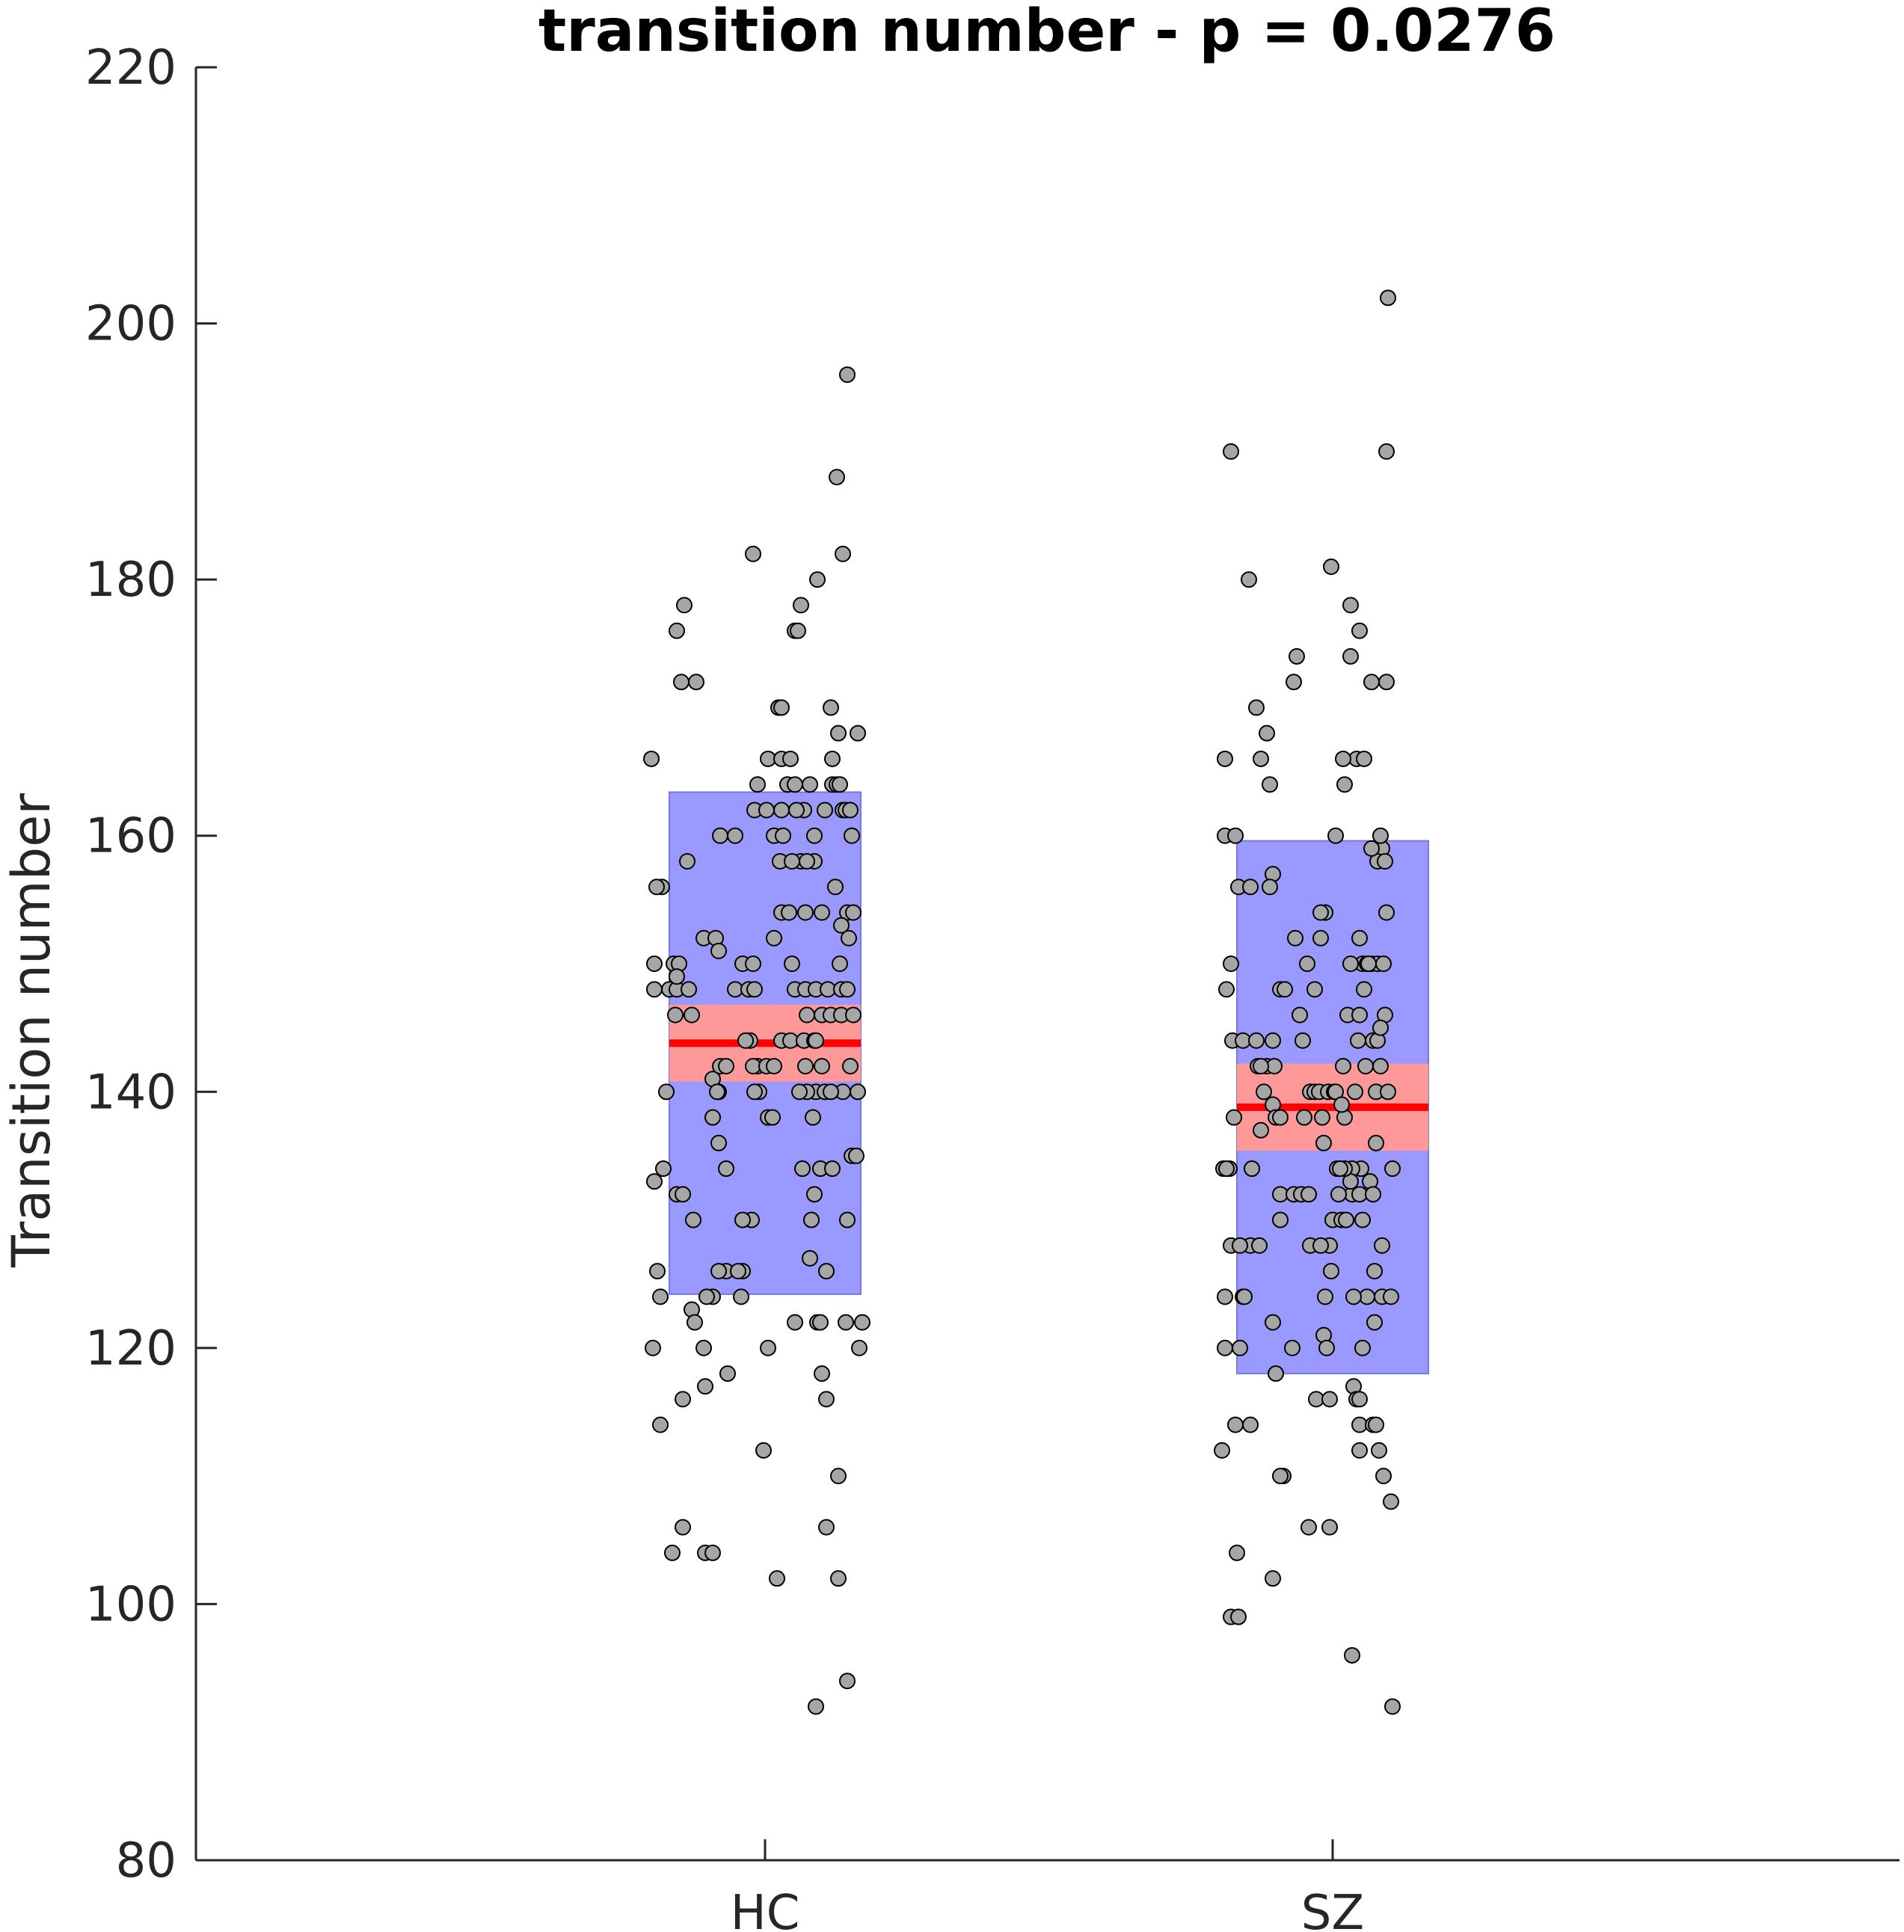 This screenshot has width=1904, height=1932. What do you see at coordinates (130, 1604) in the screenshot?
I see `y-tick-label: 100` at bounding box center [130, 1604].